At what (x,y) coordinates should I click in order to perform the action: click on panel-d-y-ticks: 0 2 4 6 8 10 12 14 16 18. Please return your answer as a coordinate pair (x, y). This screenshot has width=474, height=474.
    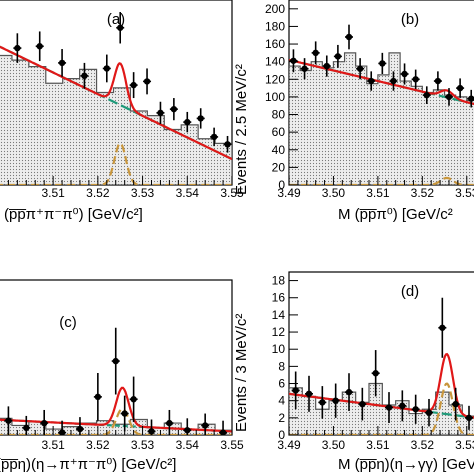
    Looking at the image, I should click on (285, 358).